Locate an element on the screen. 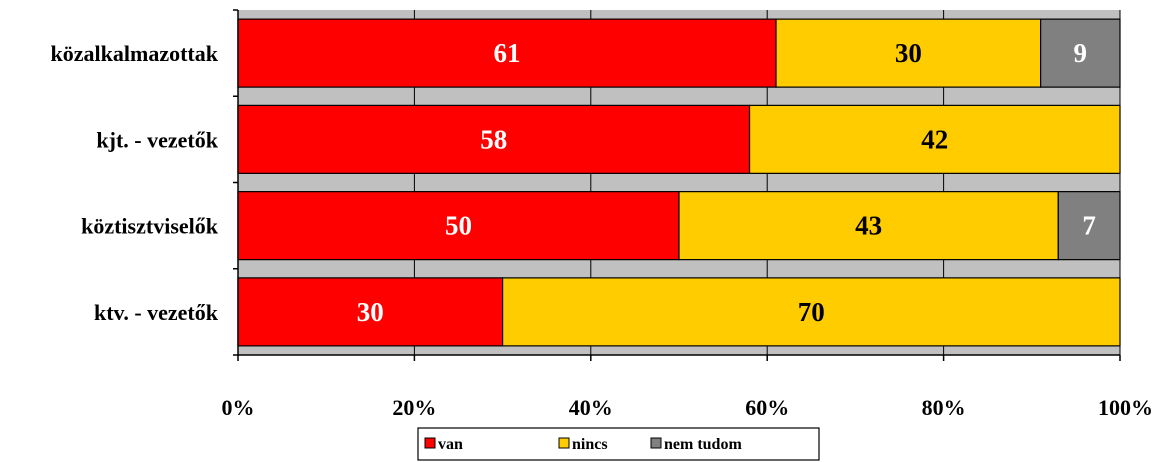  bar-value-label: 61 is located at coordinates (507, 53).